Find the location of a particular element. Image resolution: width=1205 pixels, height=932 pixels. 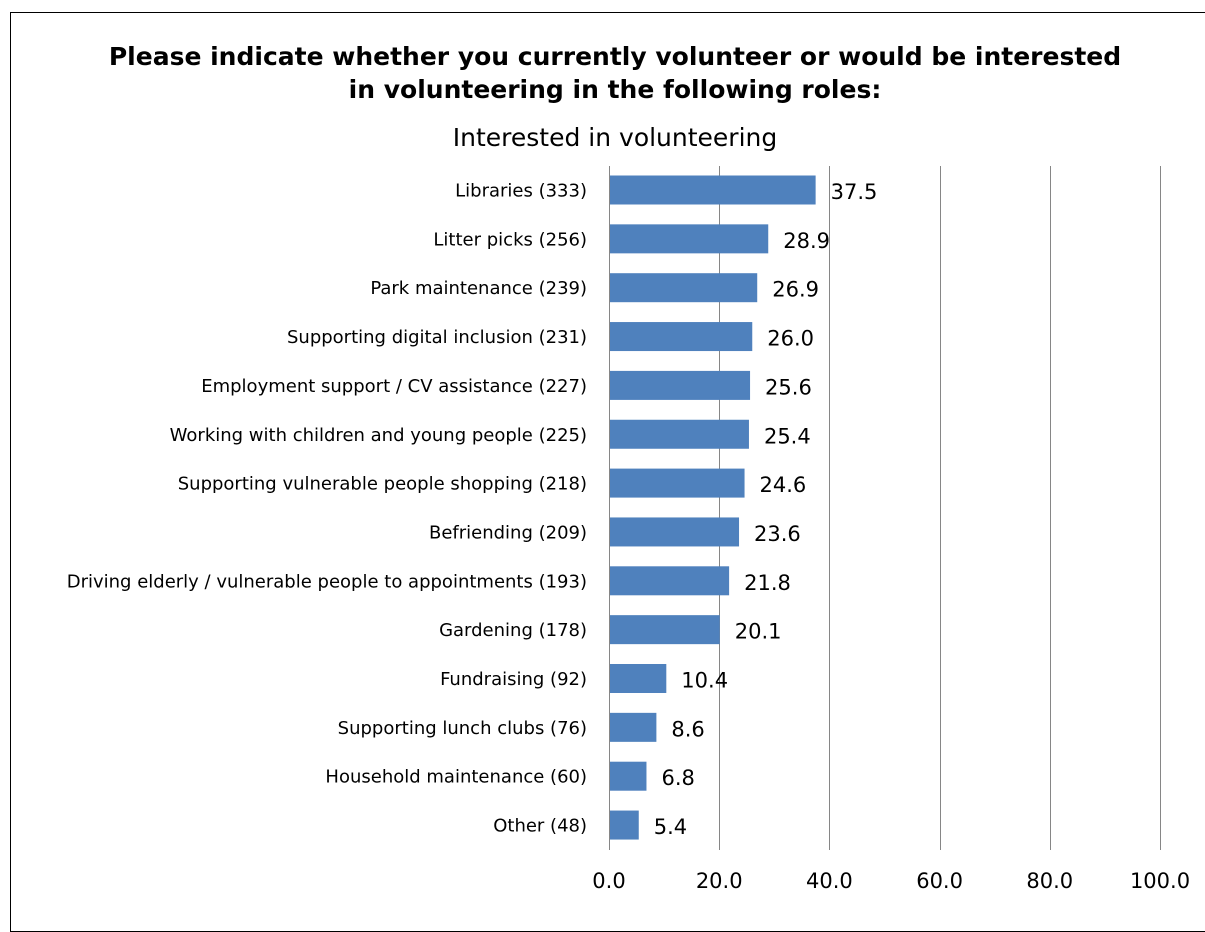

data-label: 5.4 is located at coordinates (670, 827).